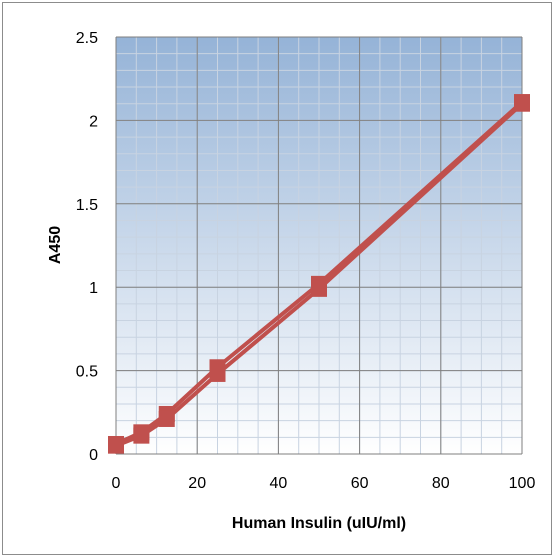 The width and height of the screenshot is (556, 559). What do you see at coordinates (93, 121) in the screenshot?
I see `y-tick-label: 2` at bounding box center [93, 121].